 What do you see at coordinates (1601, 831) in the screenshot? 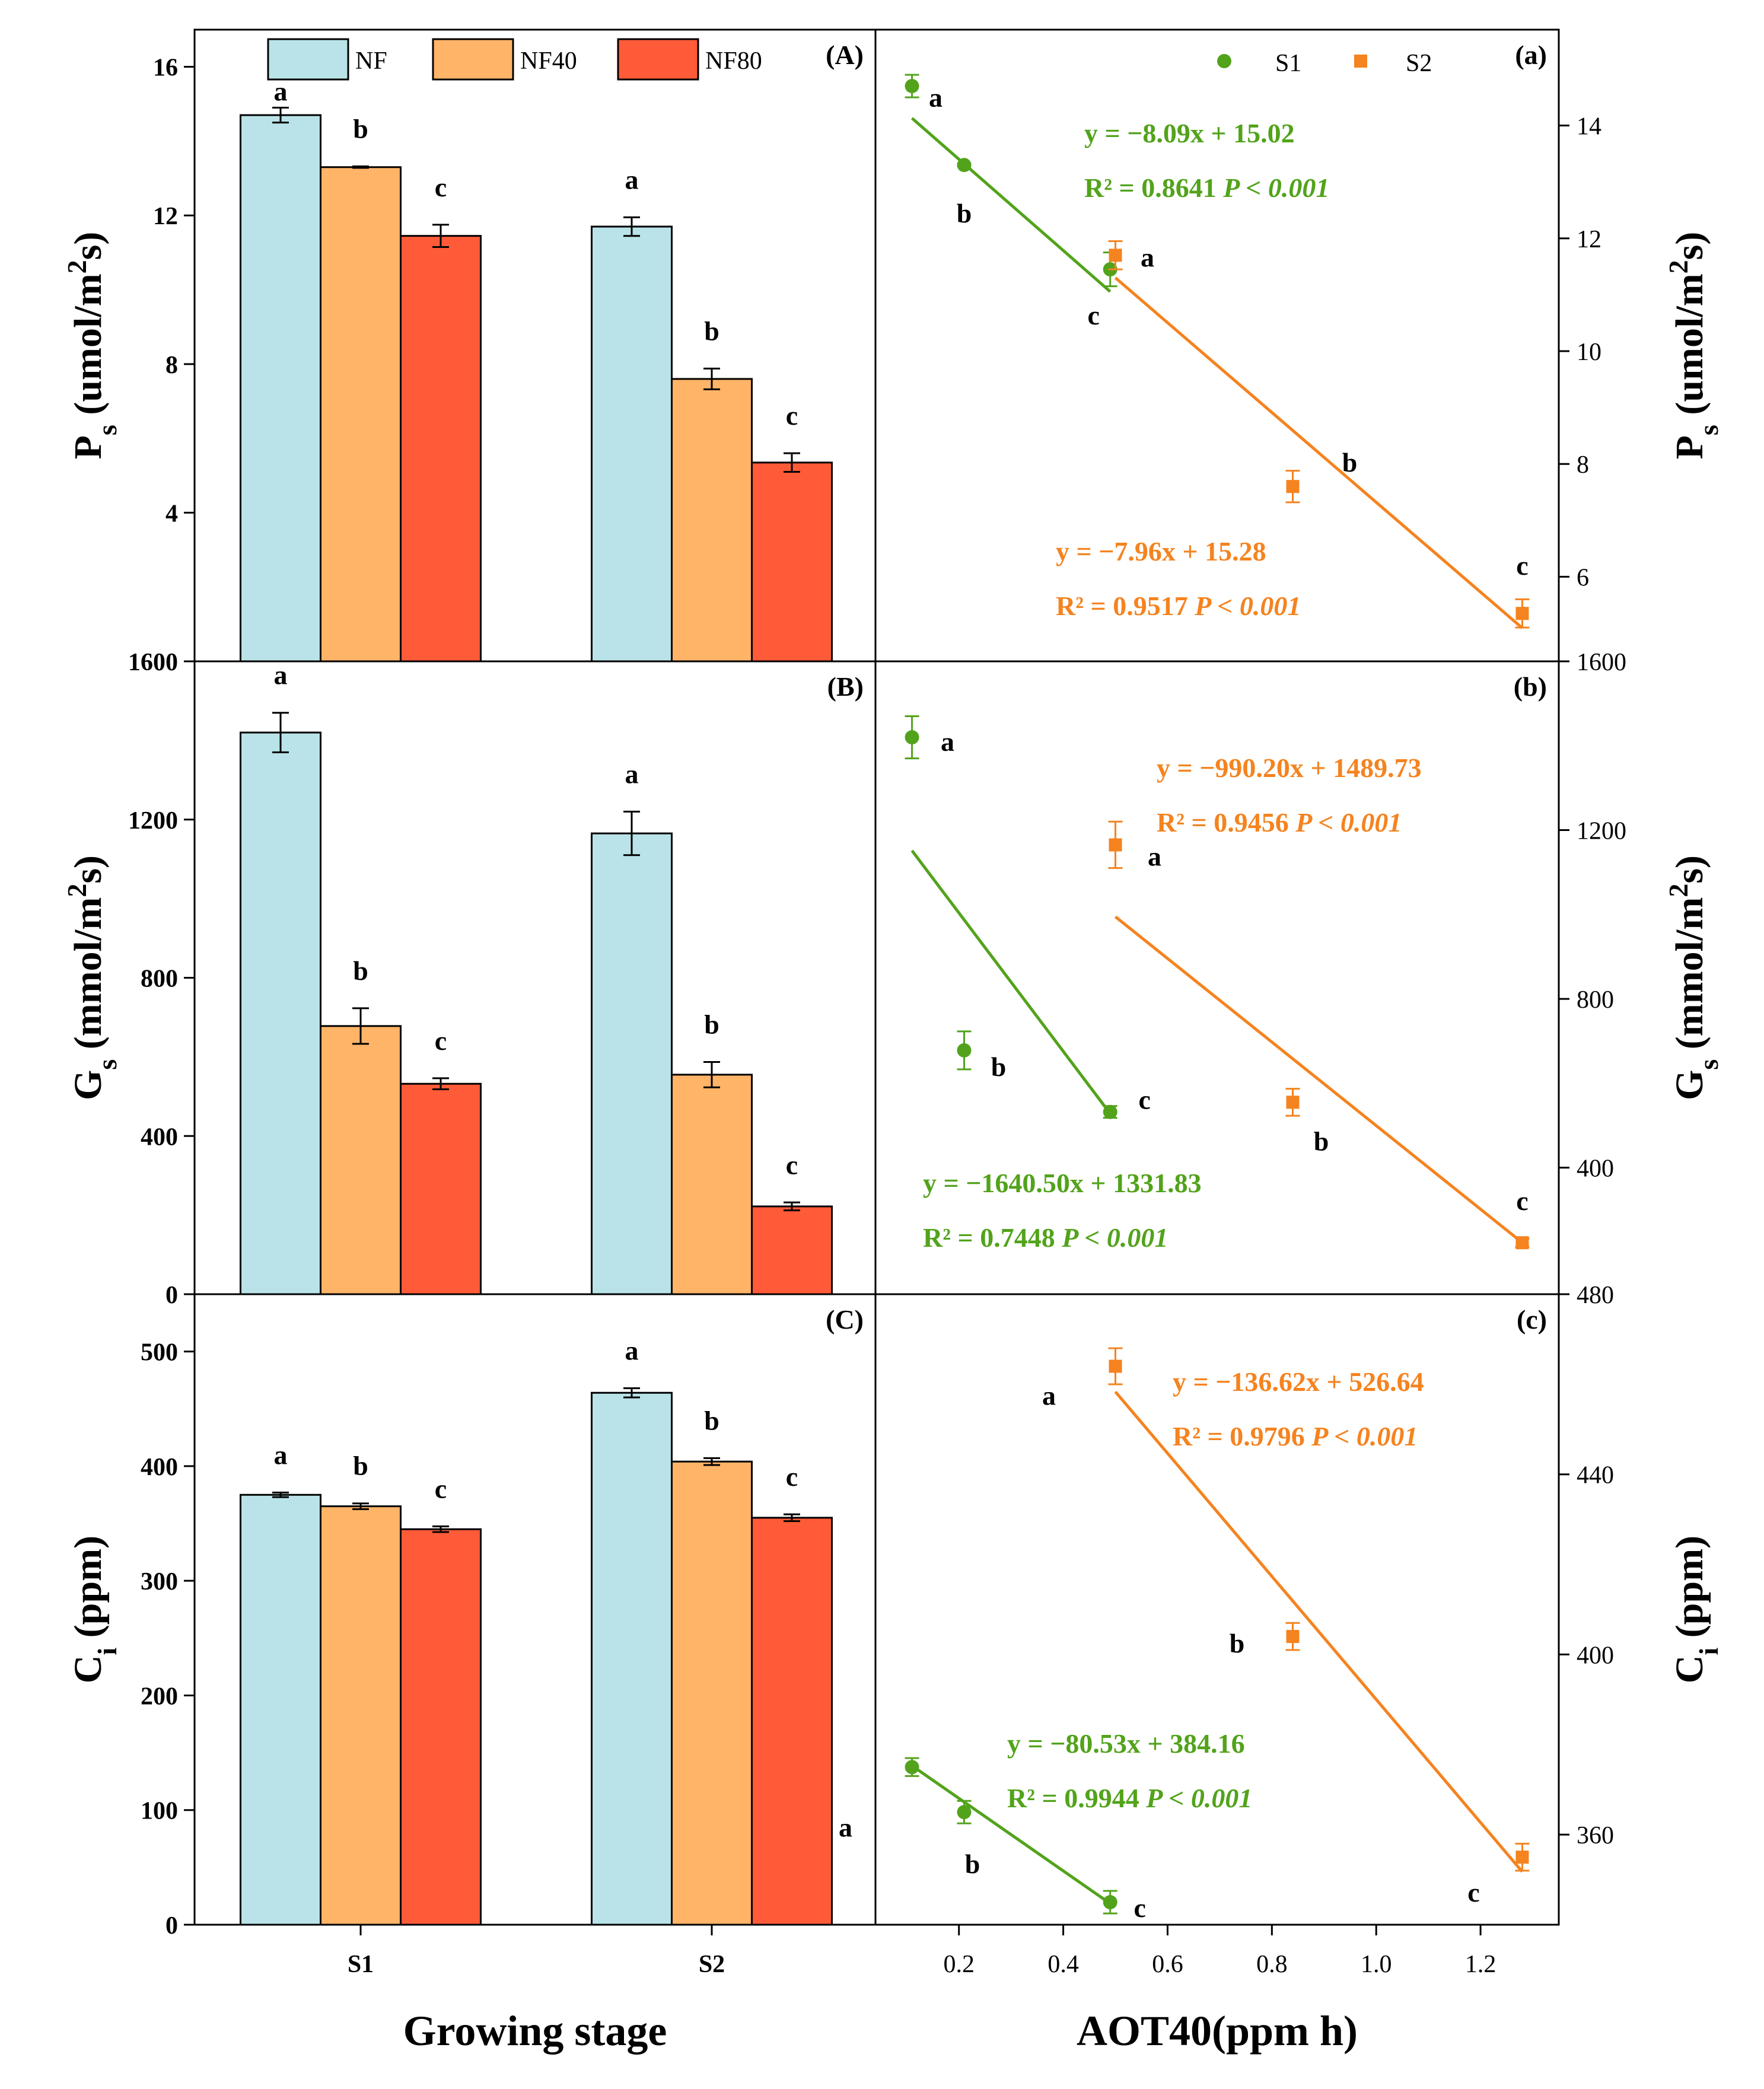
I see `y-tick-label-right: 1200` at bounding box center [1601, 831].